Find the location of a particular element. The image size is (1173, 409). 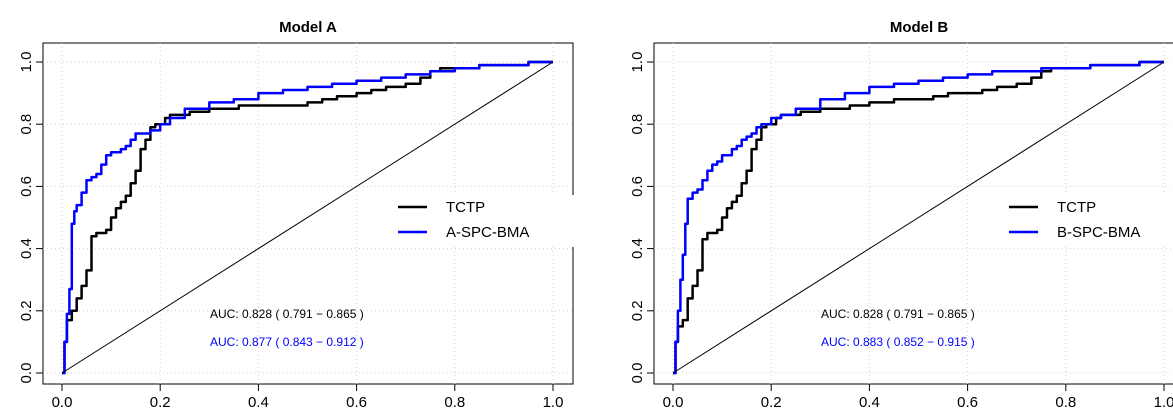

auc-annotation-spc-bma: AUC: 0.883 ( 0.852 − 0.915 ) is located at coordinates (898, 342).